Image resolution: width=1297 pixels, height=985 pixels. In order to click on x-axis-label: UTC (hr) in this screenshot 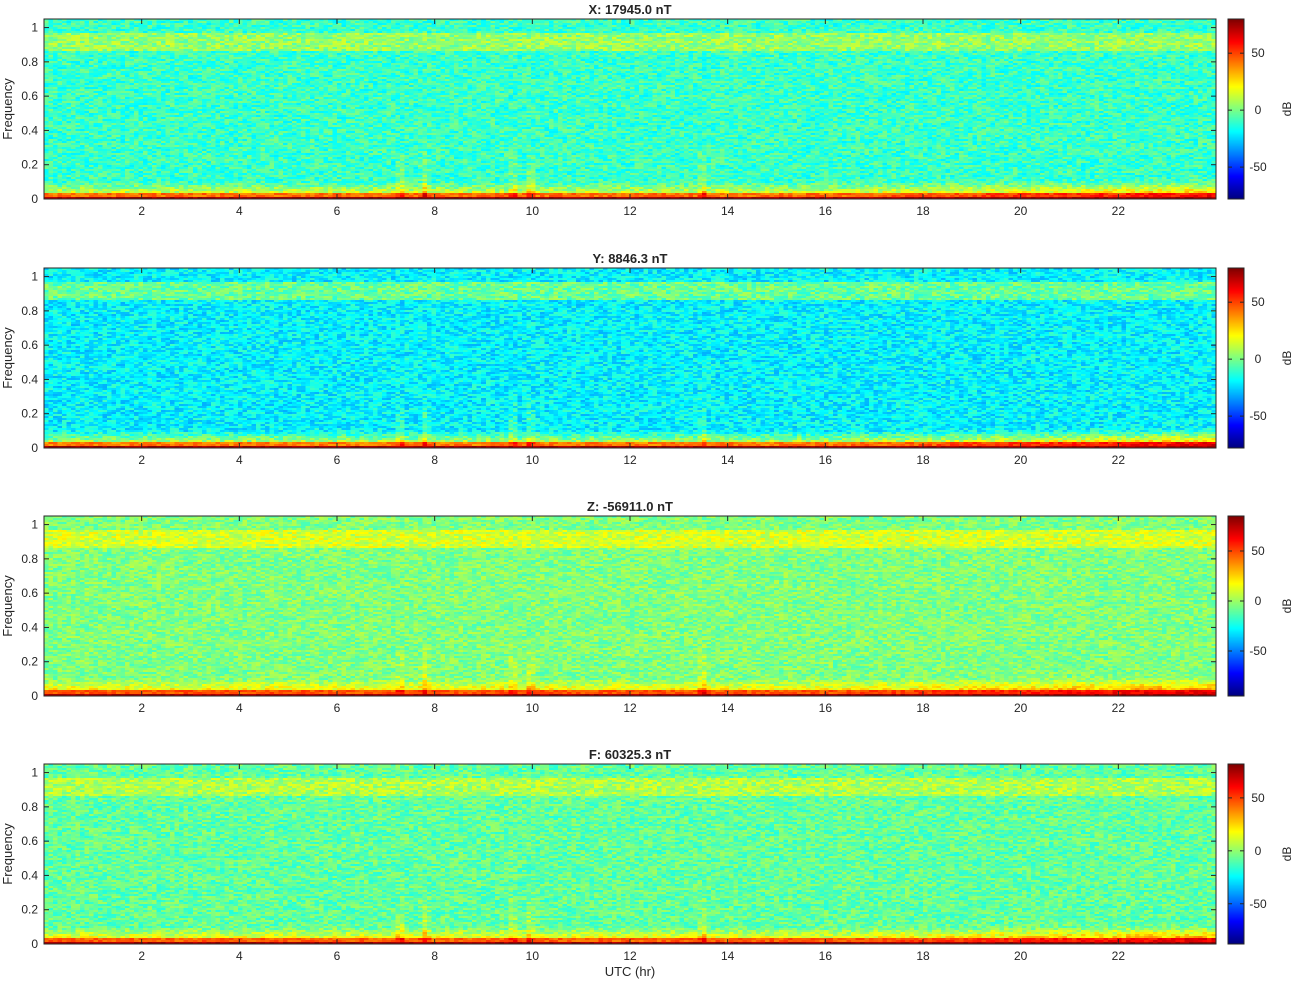, I will do `click(630, 971)`.